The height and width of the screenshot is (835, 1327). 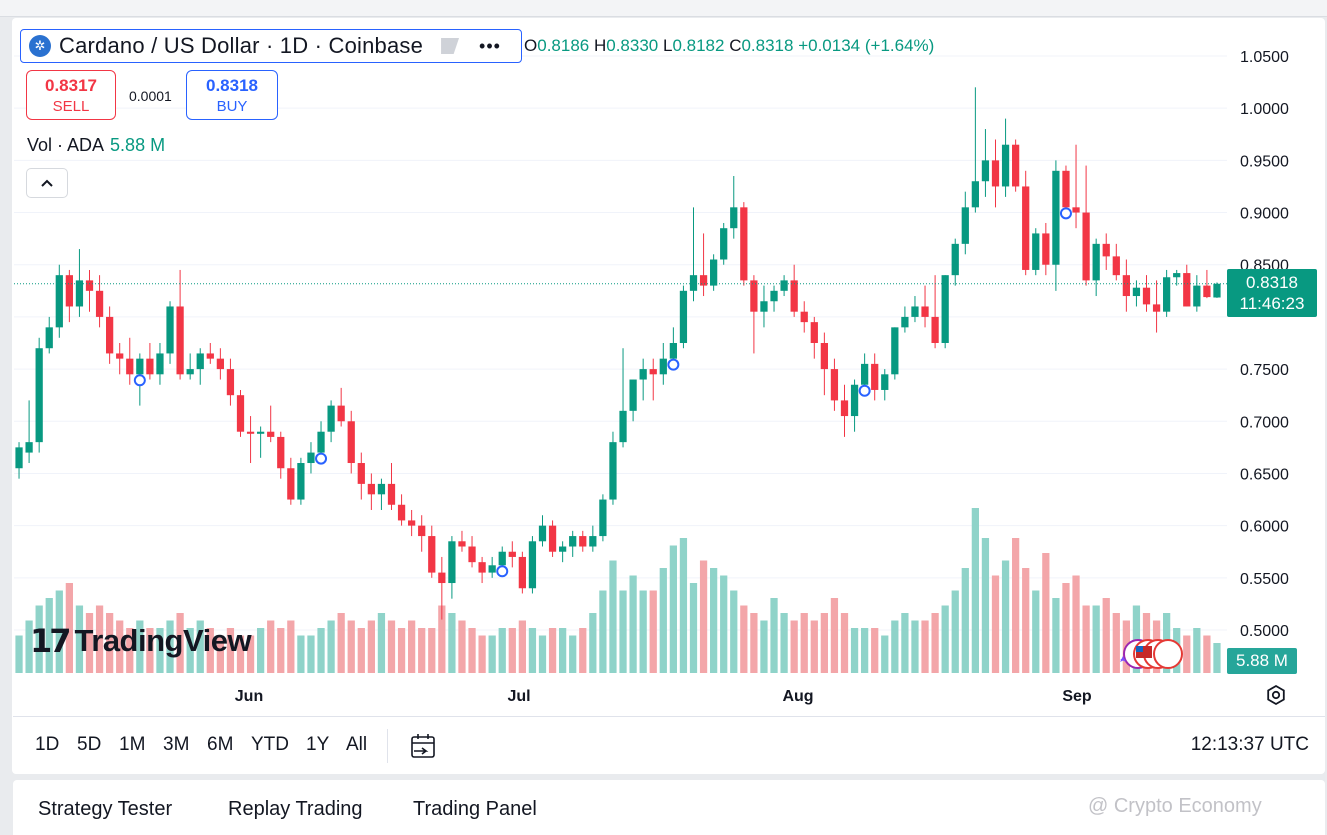 I want to click on timeframe-6m-button: 6M, so click(x=220, y=744).